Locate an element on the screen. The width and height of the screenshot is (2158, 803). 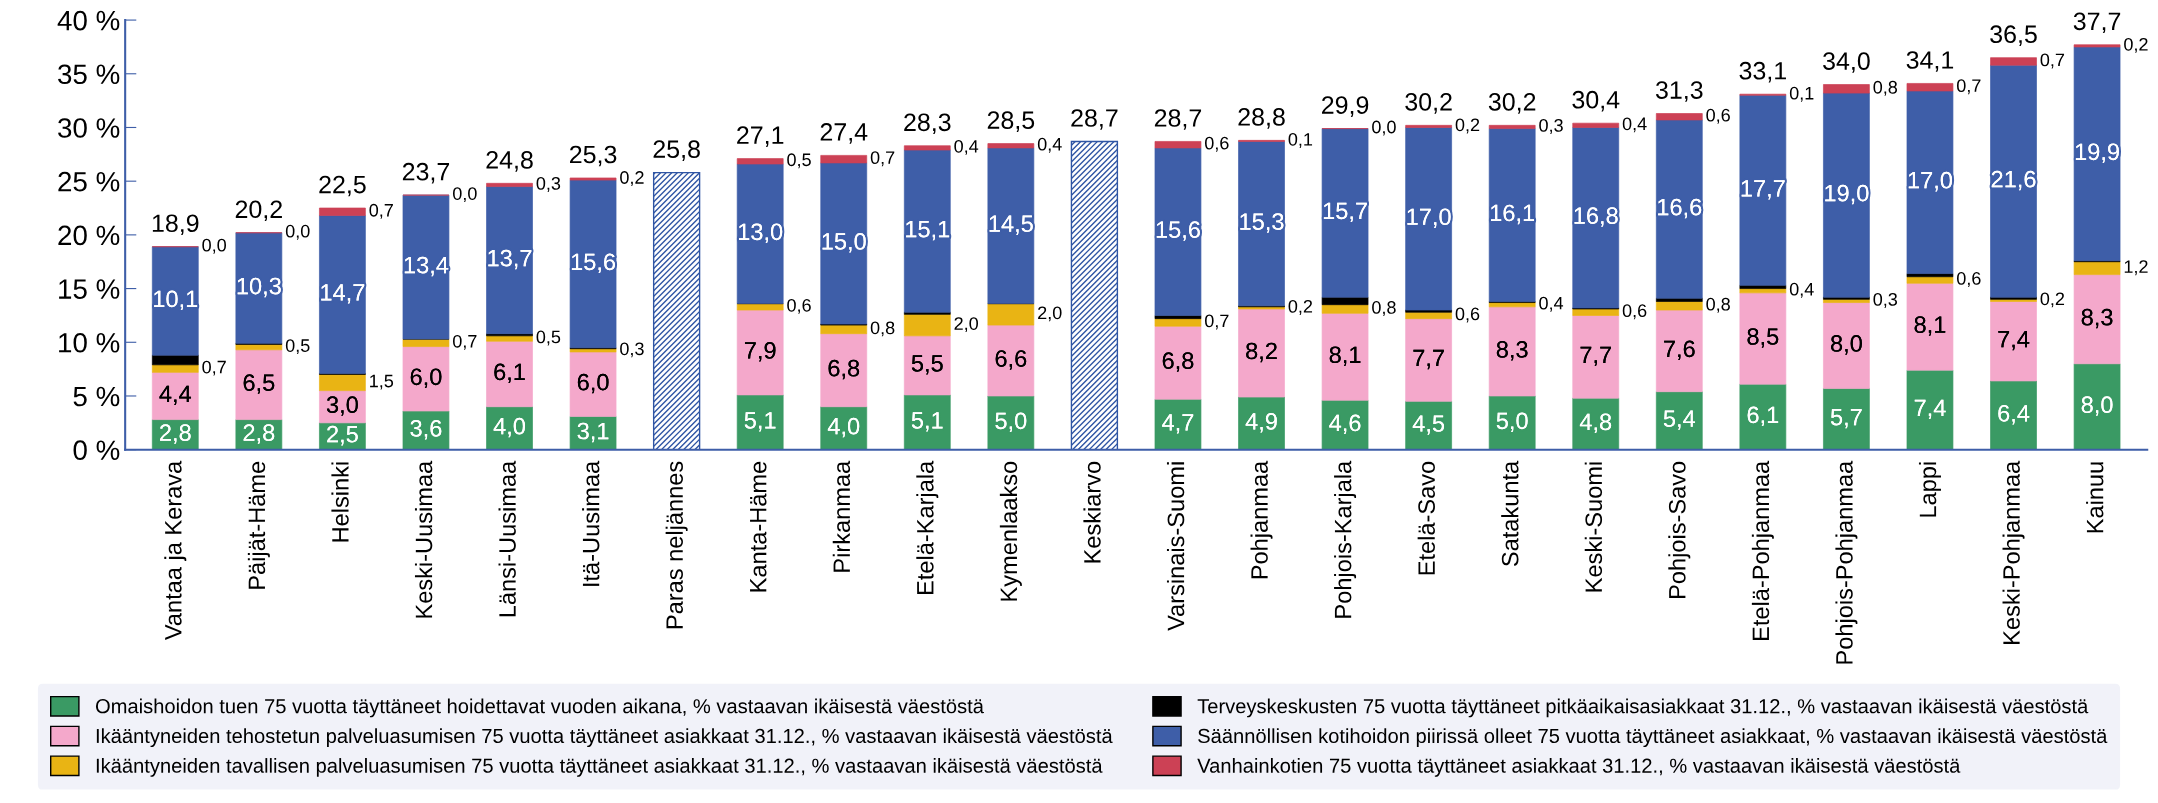
data-label: 15,6 is located at coordinates (1178, 231).